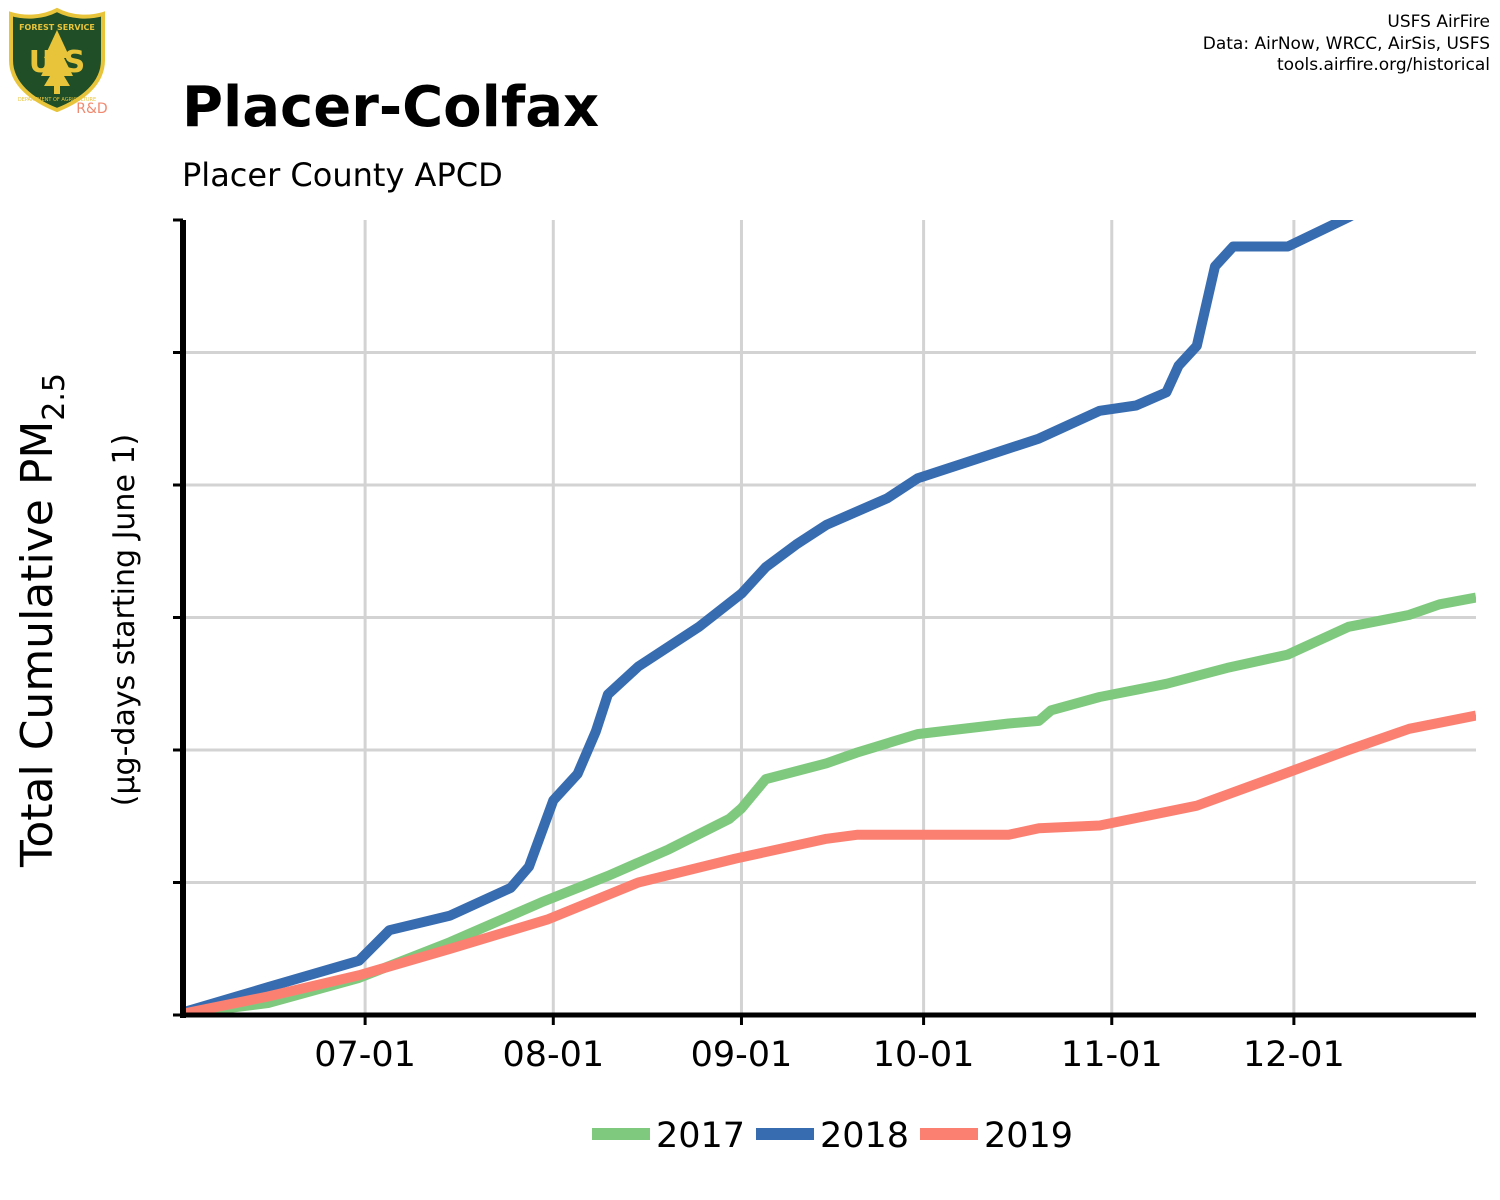 This screenshot has width=1500, height=1200. Describe the element at coordinates (864, 1136) in the screenshot. I see `legend-label-2018: 2018` at that location.